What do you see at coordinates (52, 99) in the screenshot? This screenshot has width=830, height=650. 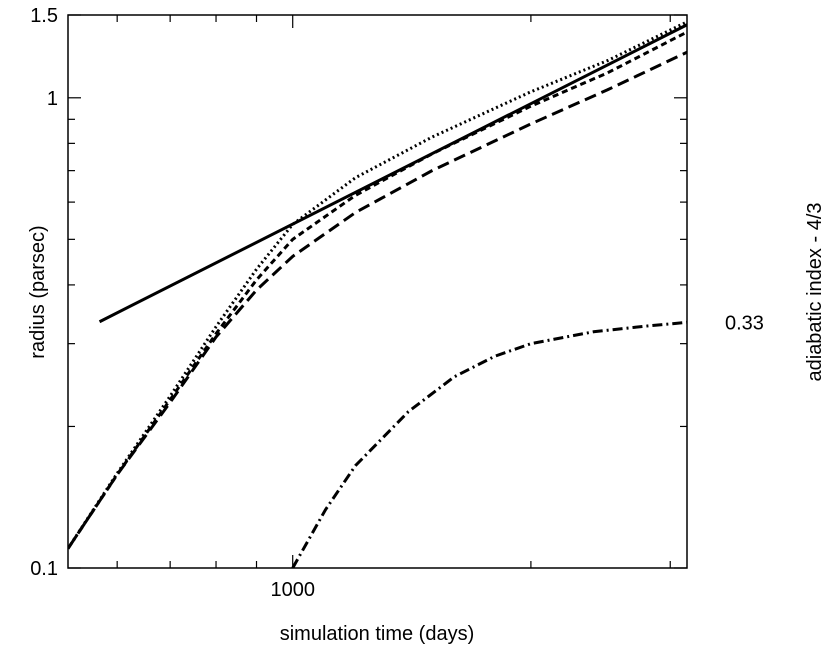 I see `y-tick-label: 1` at bounding box center [52, 99].